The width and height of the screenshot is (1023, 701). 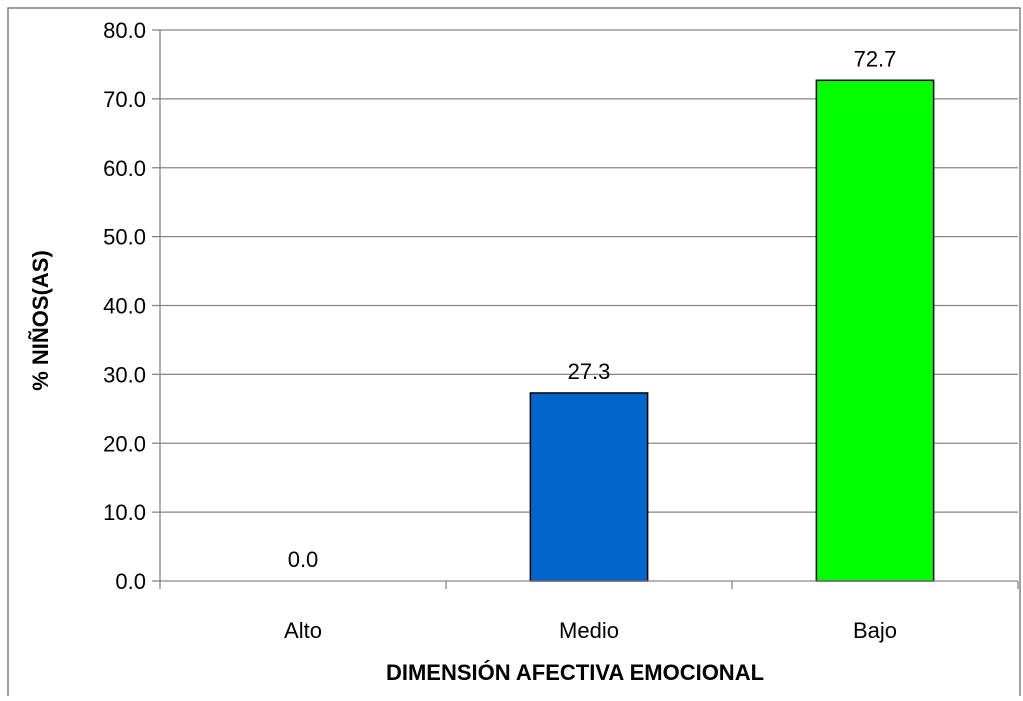 What do you see at coordinates (589, 487) in the screenshot?
I see `bar-medio` at bounding box center [589, 487].